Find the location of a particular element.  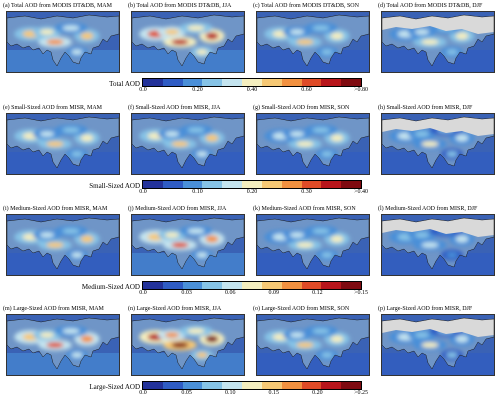

map-panel: (h) Small-Sized AOD from MISR, DJF is located at coordinates (436, 139).